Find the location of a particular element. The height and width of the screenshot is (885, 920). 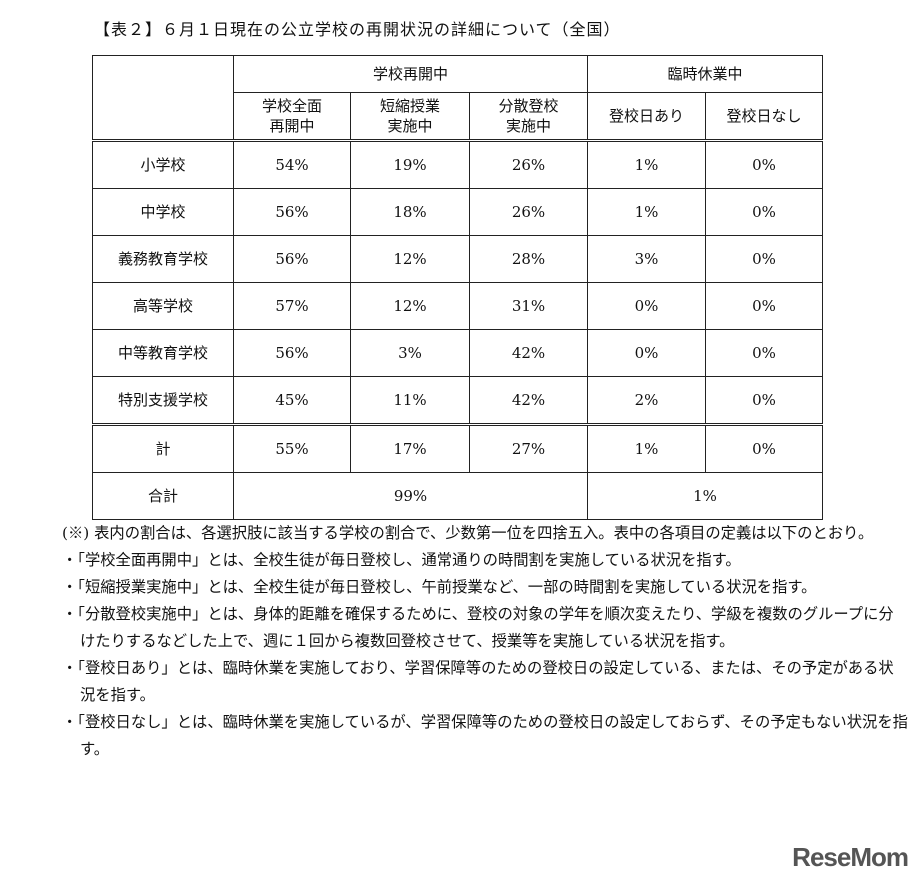

row-label: 高等学校 is located at coordinates (163, 306).